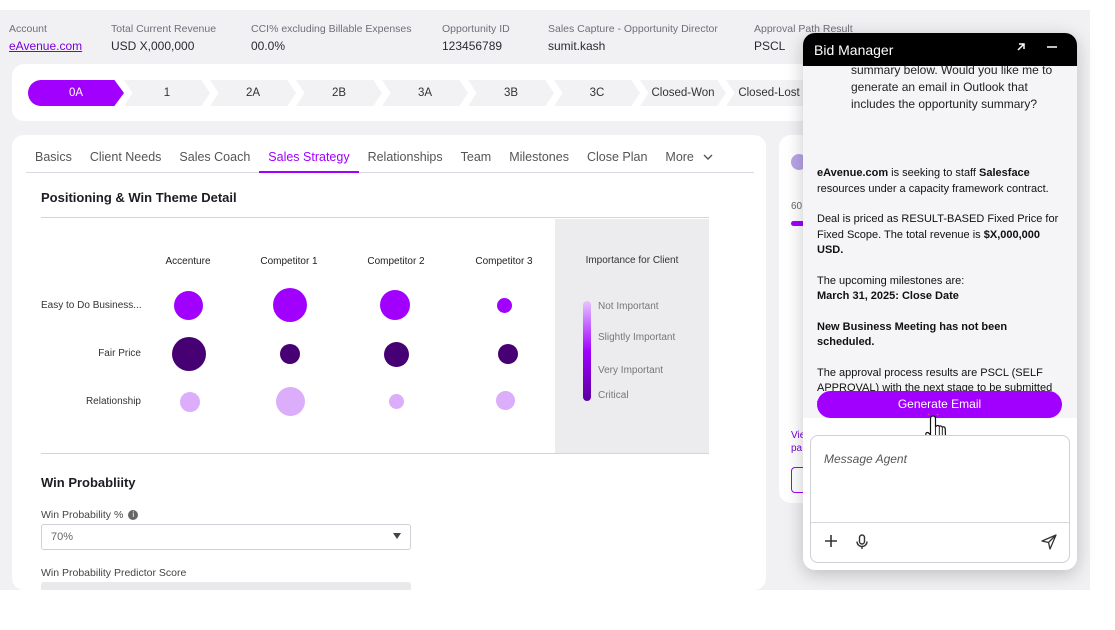 Image resolution: width=1115 pixels, height=630 pixels. I want to click on message-input-placeholder: Message Agent, so click(865, 459).